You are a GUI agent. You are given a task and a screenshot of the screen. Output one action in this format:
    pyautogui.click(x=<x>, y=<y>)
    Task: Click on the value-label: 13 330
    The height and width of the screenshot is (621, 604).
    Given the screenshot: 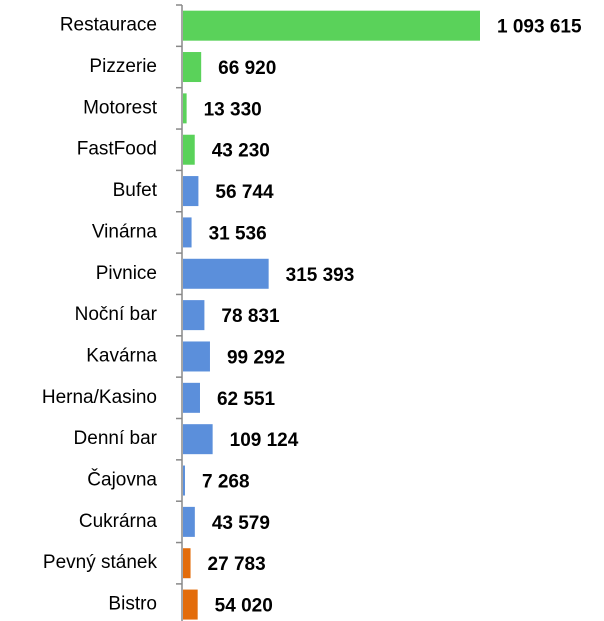 What is the action you would take?
    pyautogui.click(x=233, y=109)
    